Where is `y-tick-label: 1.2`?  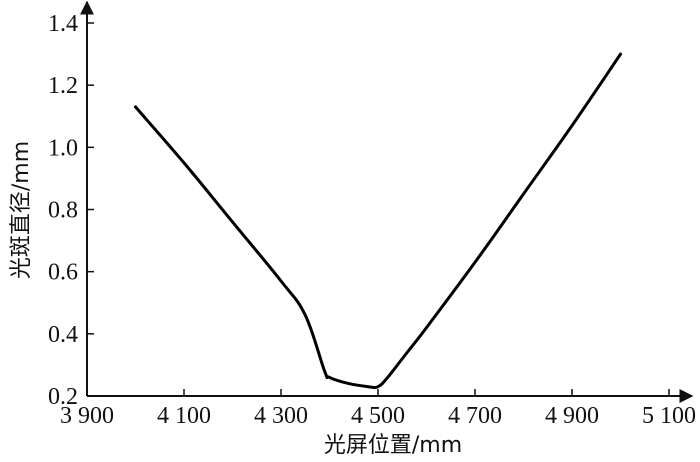 y-tick-label: 1.2 is located at coordinates (63, 86).